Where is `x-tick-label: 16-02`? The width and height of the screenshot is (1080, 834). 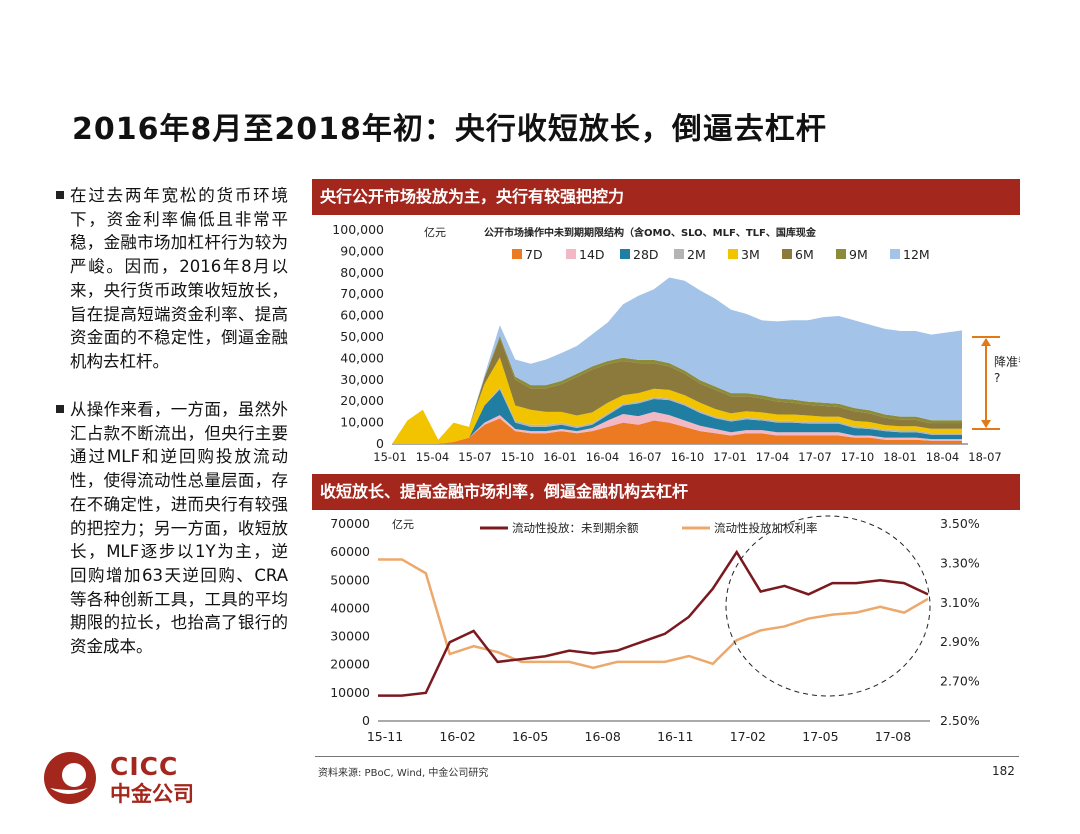 x-tick-label: 16-02 is located at coordinates (457, 736).